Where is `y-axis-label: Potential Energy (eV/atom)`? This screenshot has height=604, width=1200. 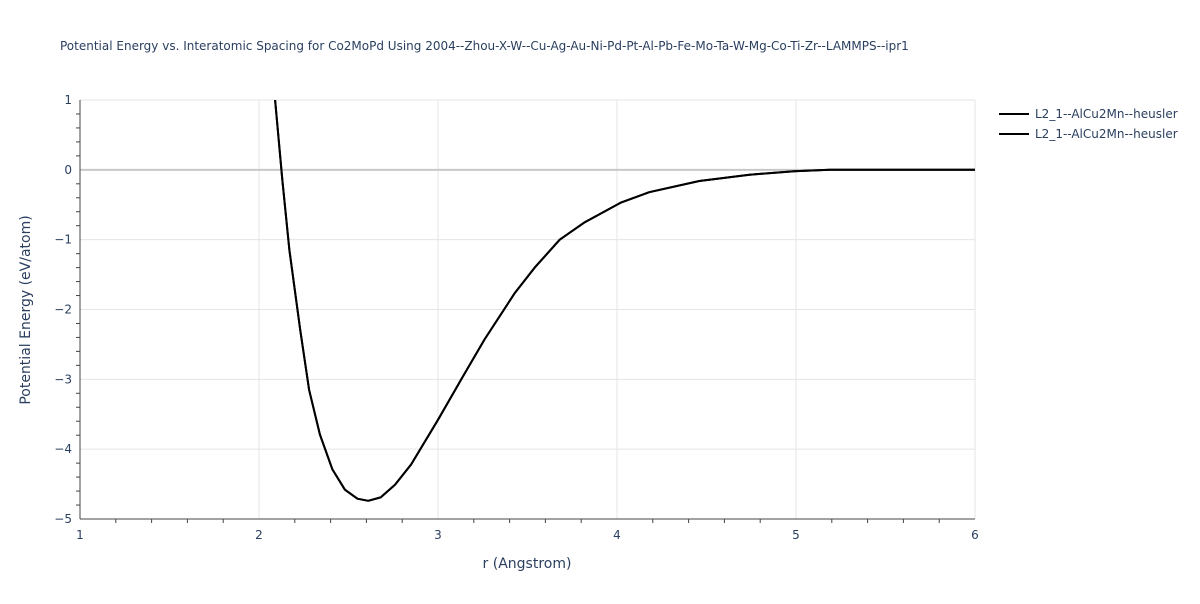 y-axis-label: Potential Energy (eV/atom) is located at coordinates (26, 309).